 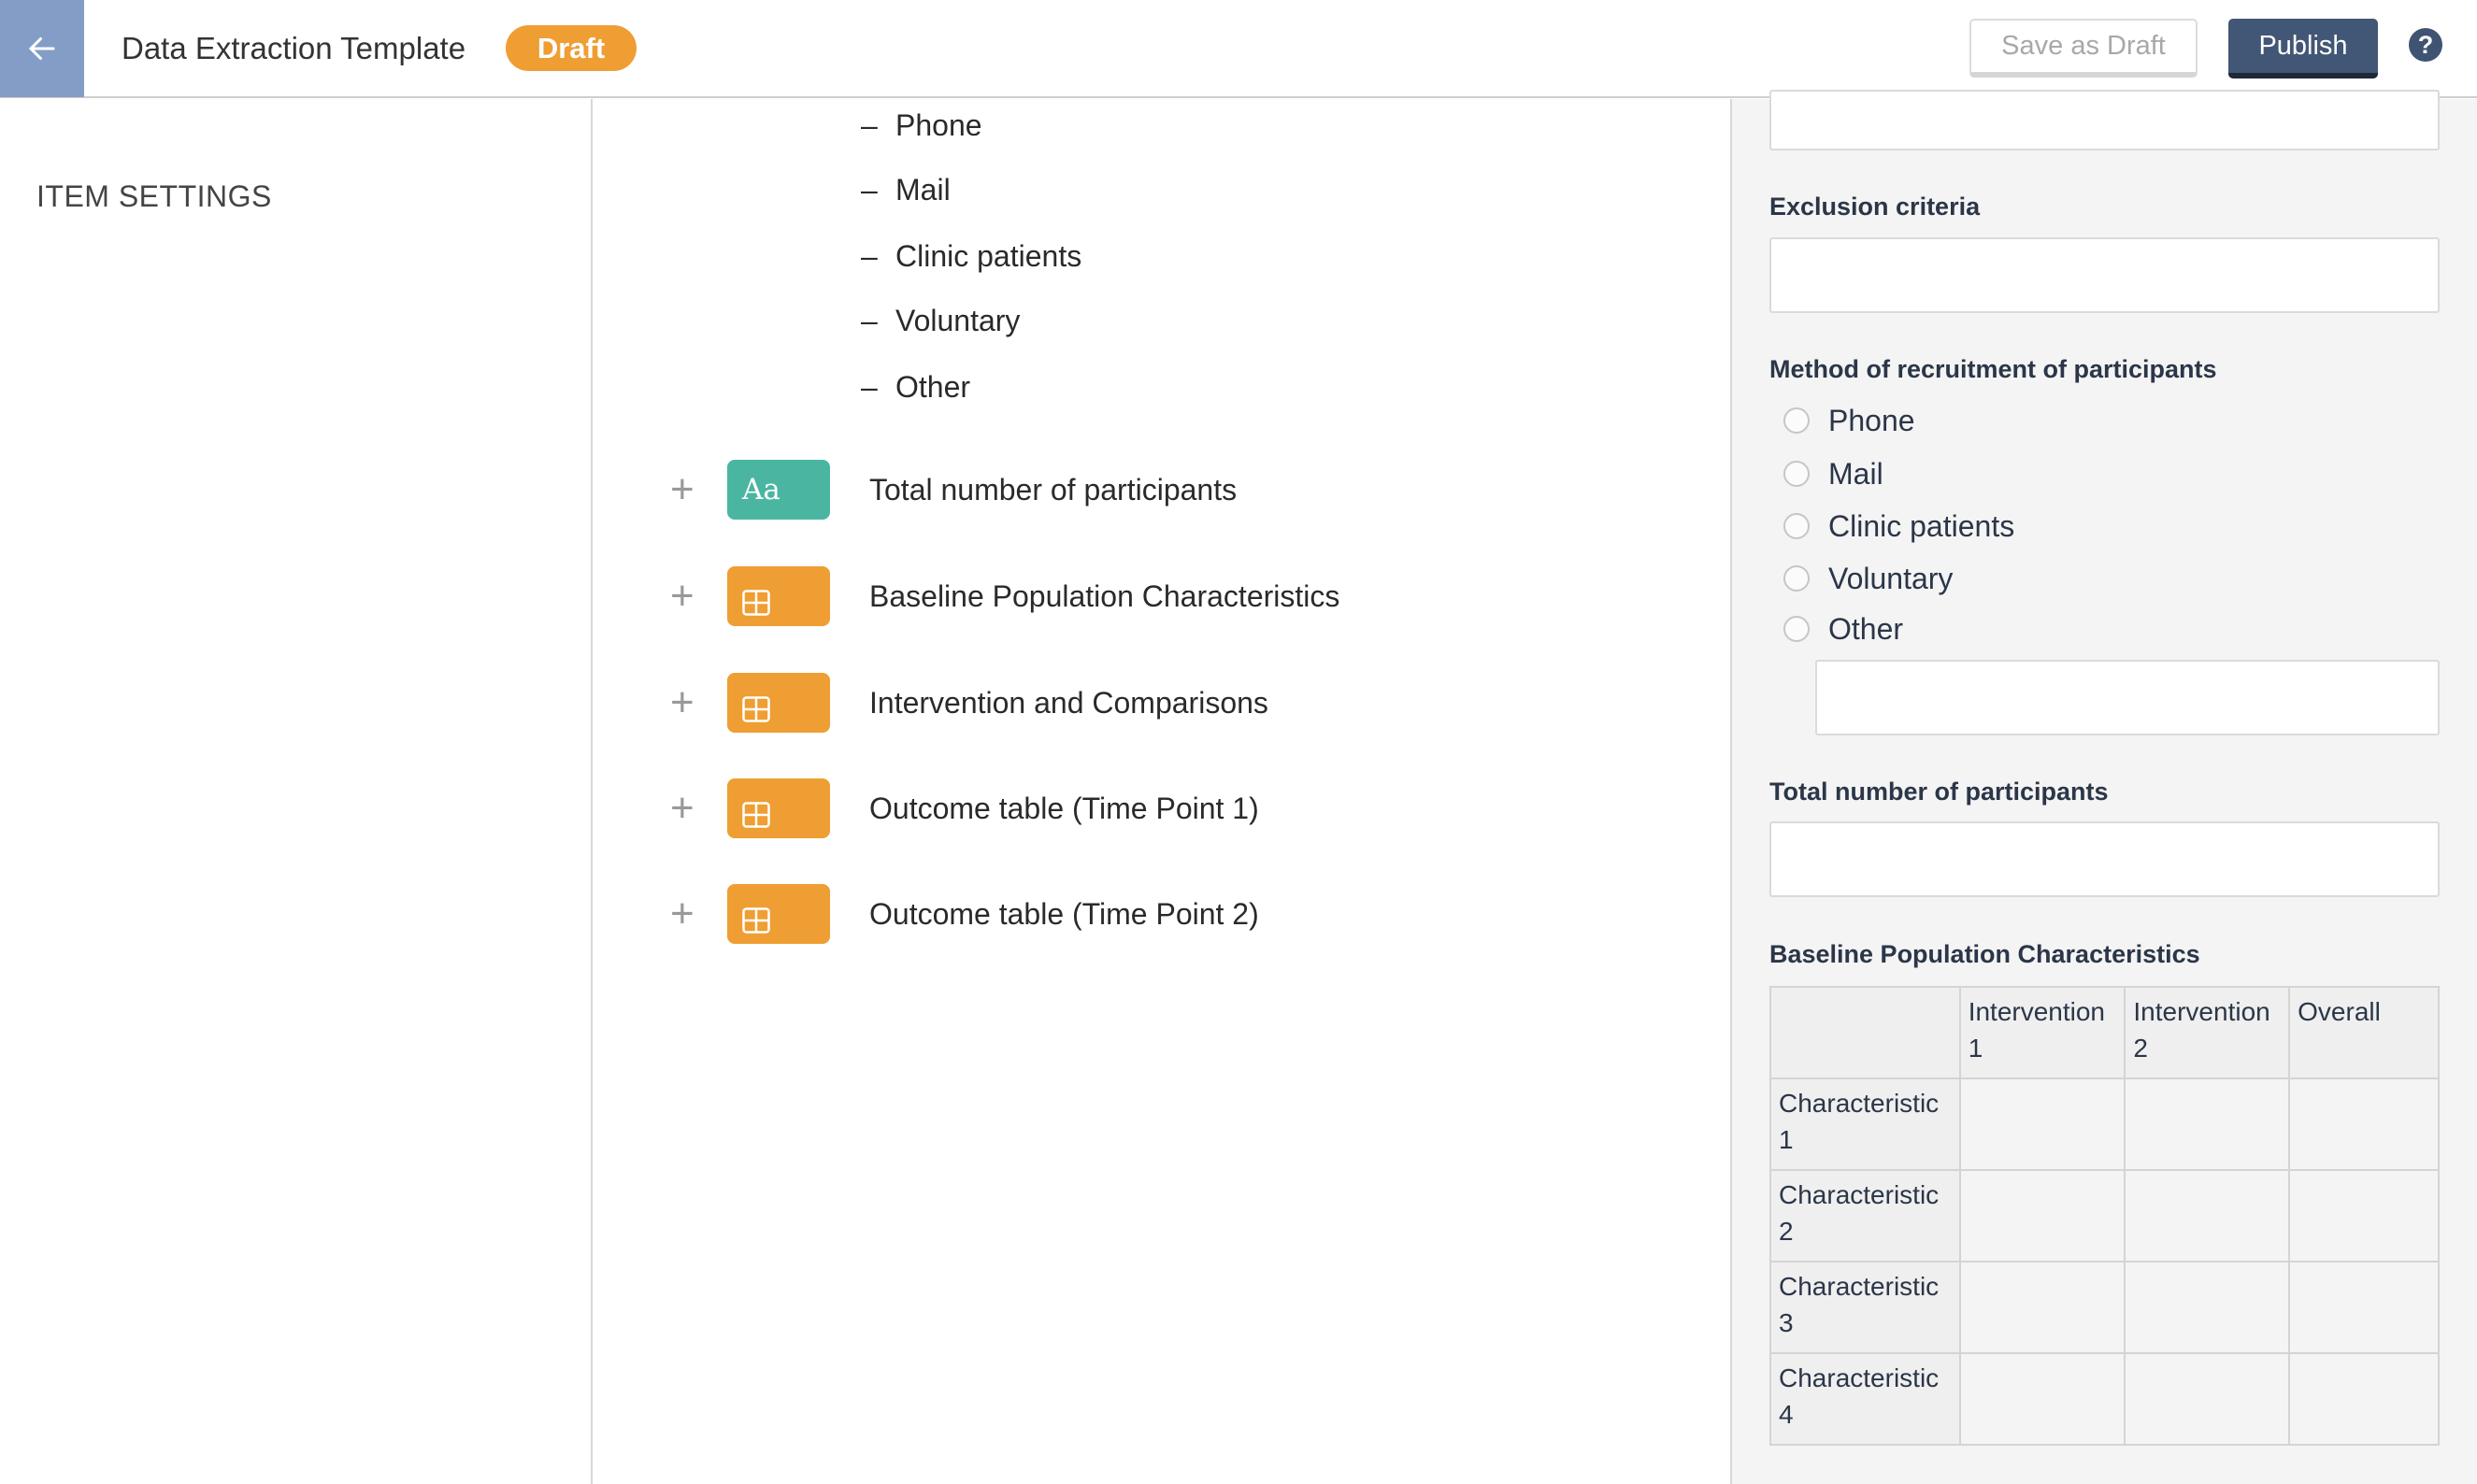 I want to click on status-badge: Draft, so click(x=571, y=48).